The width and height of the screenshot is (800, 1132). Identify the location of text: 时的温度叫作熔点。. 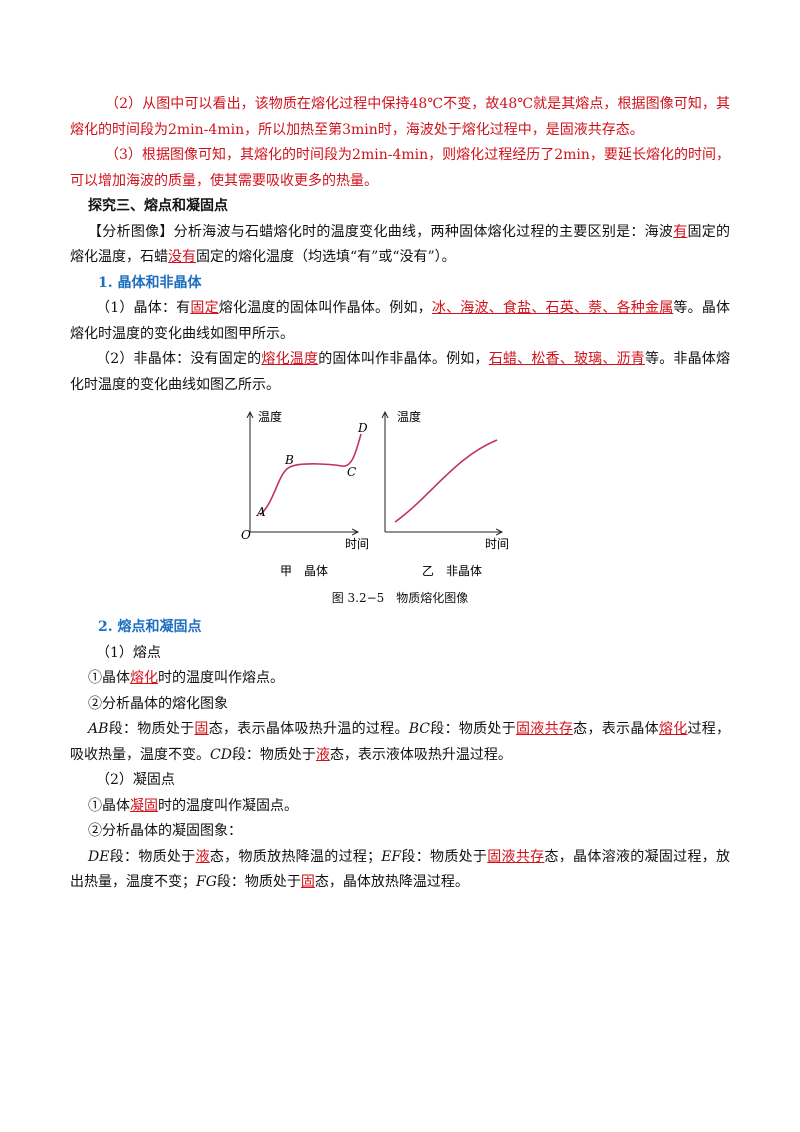
(221, 678).